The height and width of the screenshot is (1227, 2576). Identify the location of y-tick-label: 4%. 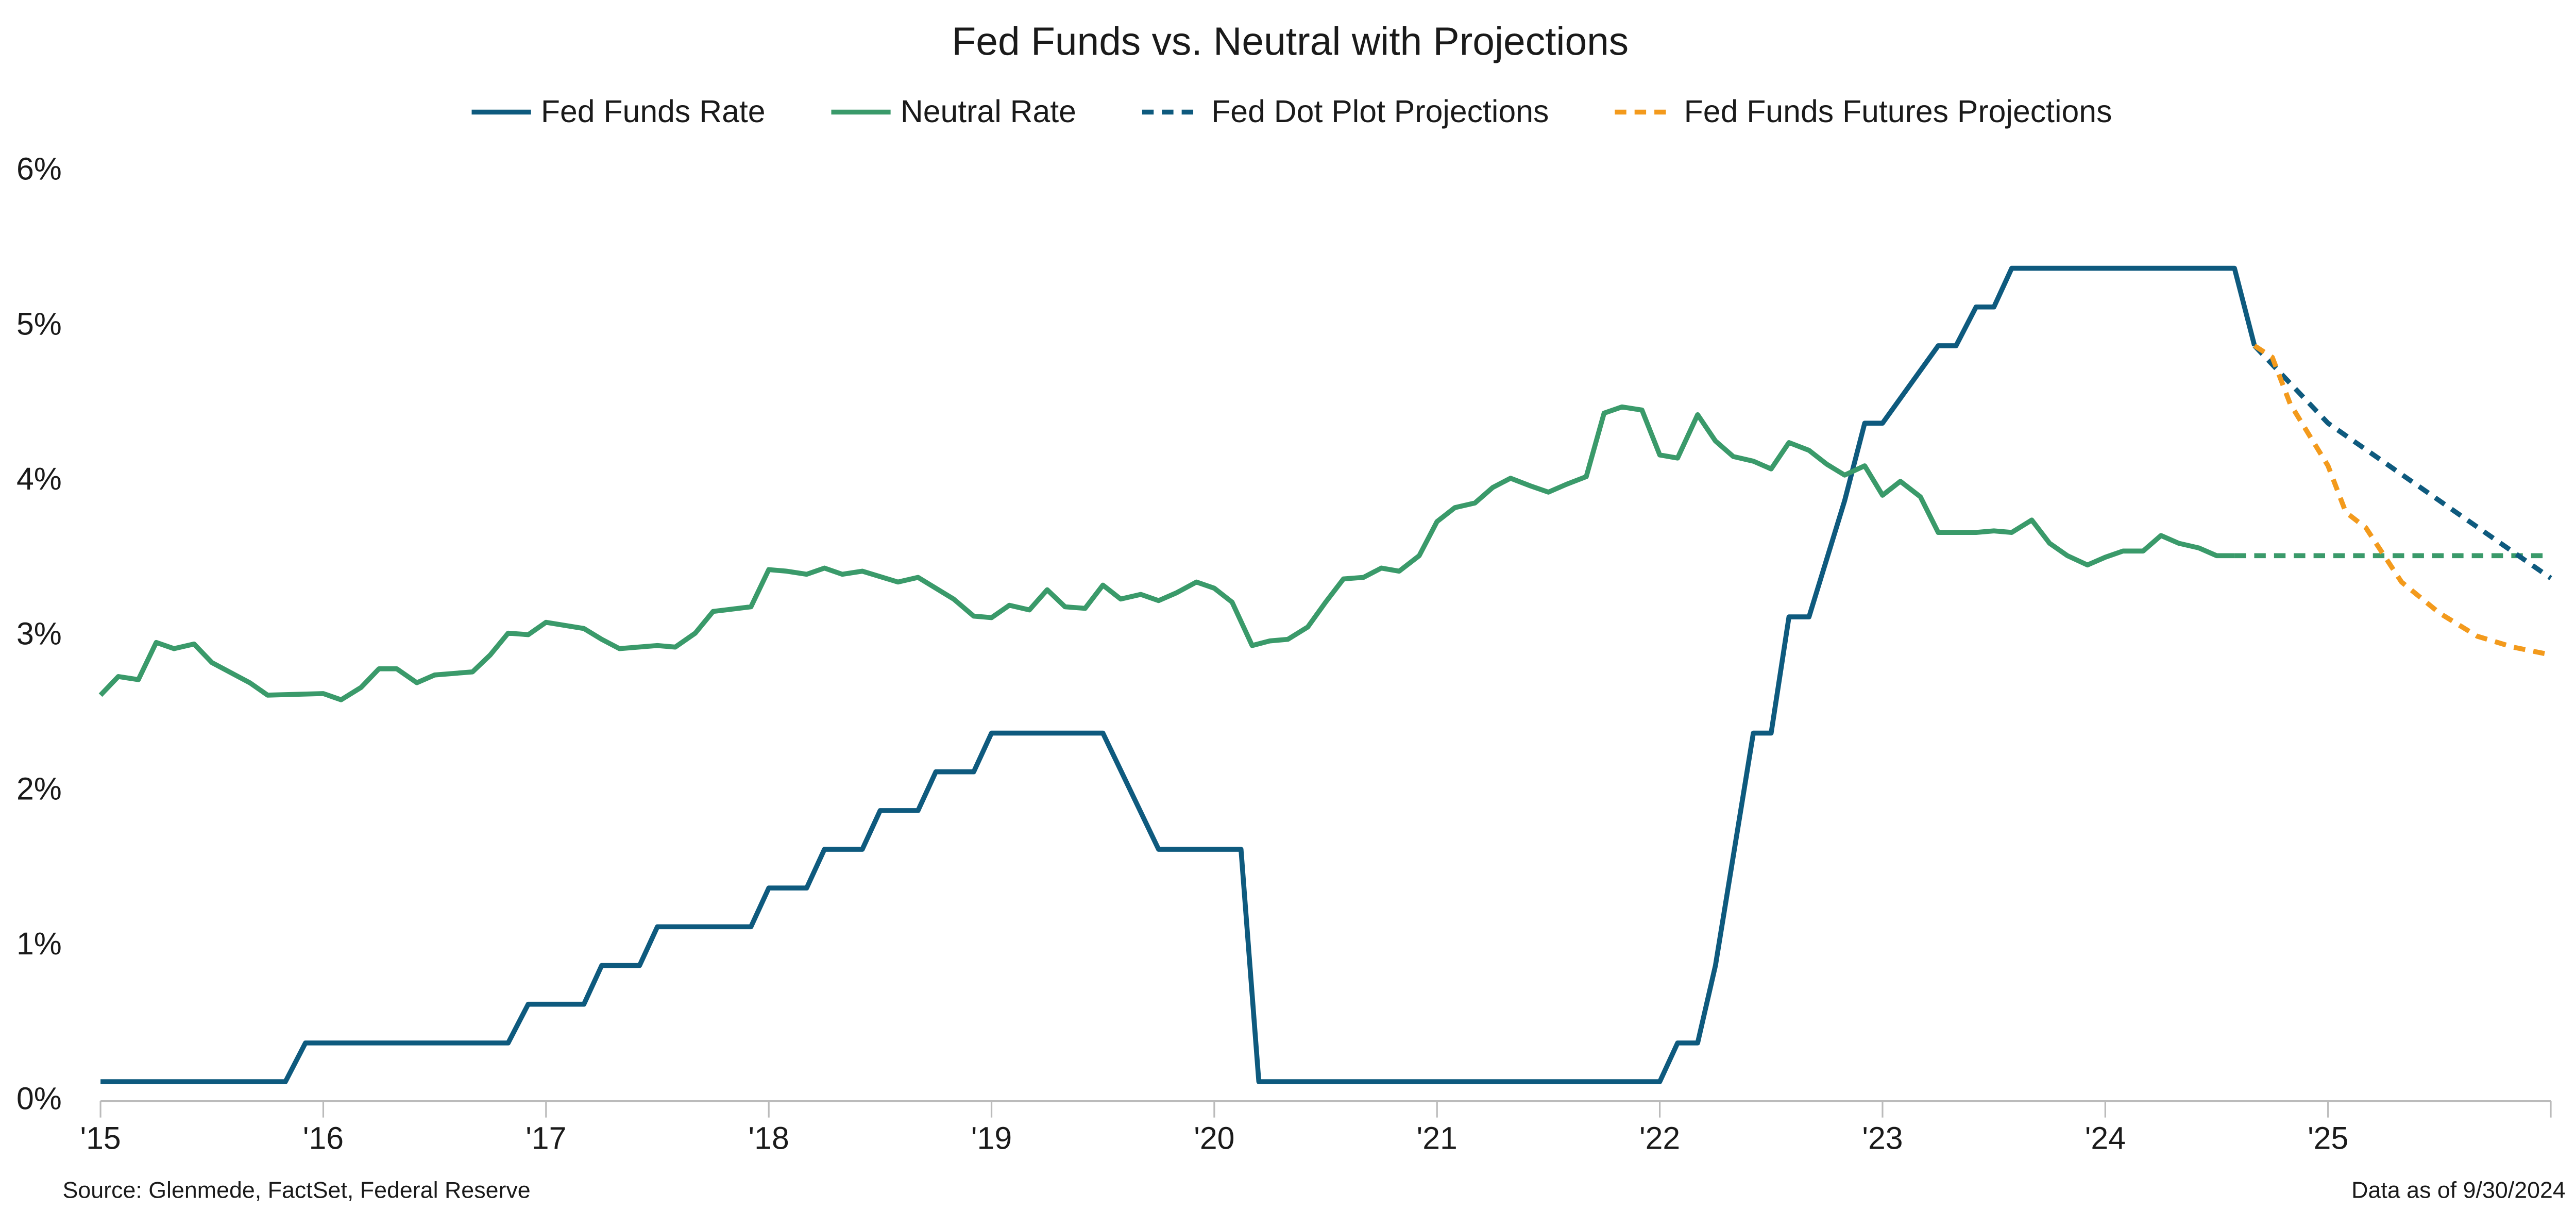
(39, 478).